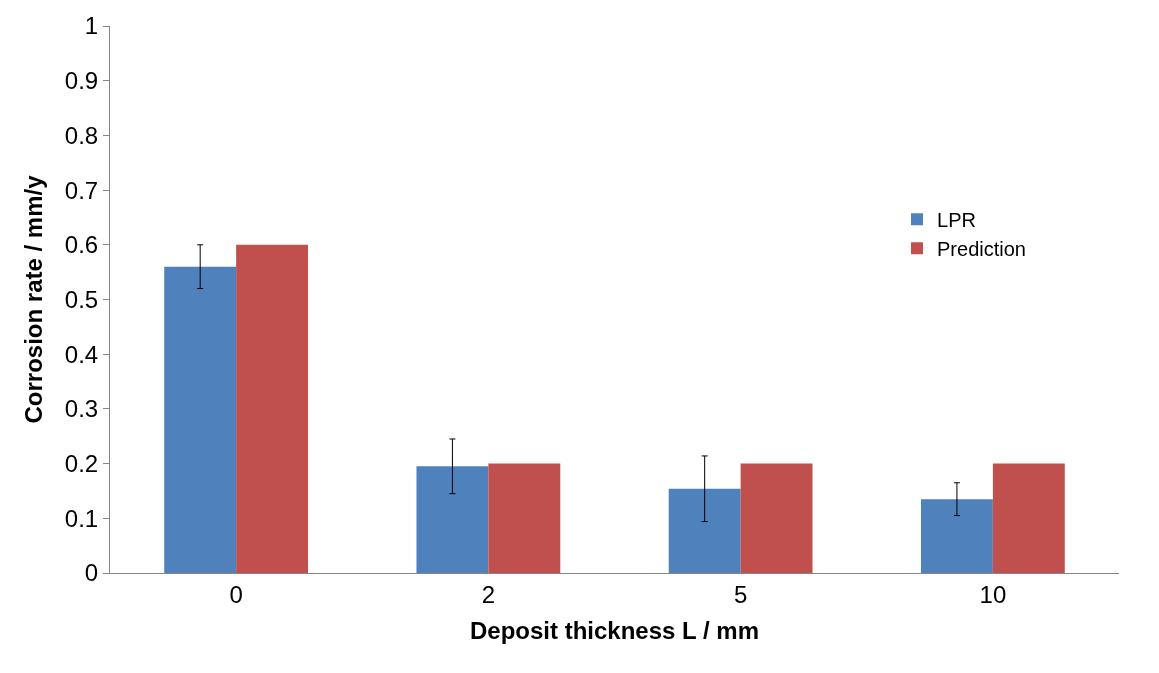 The width and height of the screenshot is (1159, 673). Describe the element at coordinates (81, 354) in the screenshot. I see `y-tick-label: 0.4` at that location.